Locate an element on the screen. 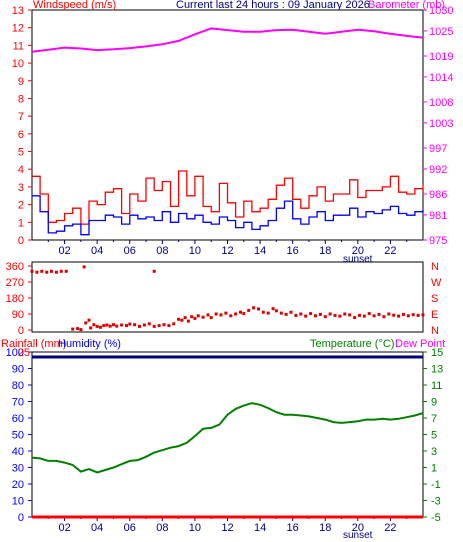 Image resolution: width=463 pixels, height=542 pixels. bottom-x-tick-label: 06 is located at coordinates (130, 528).